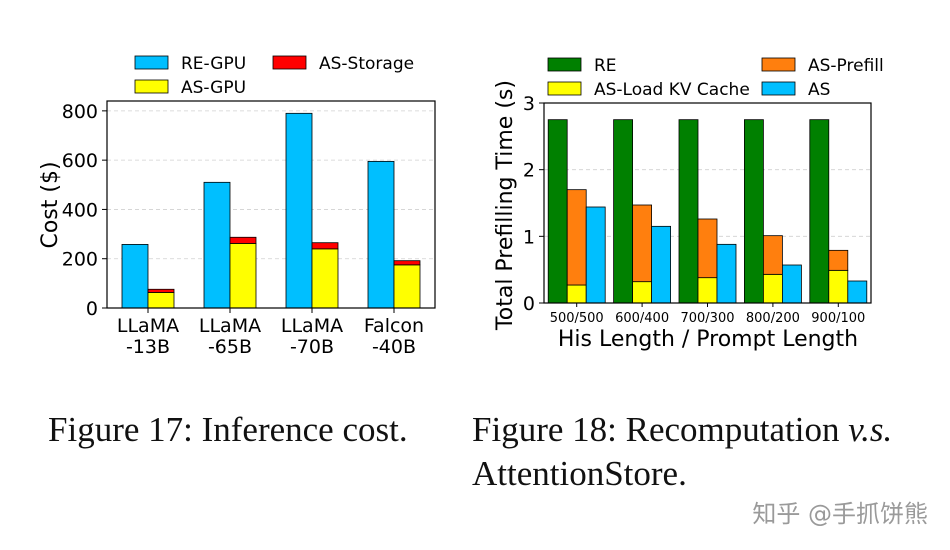 The width and height of the screenshot is (950, 550). I want to click on cost-x-tick-label-line2: -40B, so click(394, 347).